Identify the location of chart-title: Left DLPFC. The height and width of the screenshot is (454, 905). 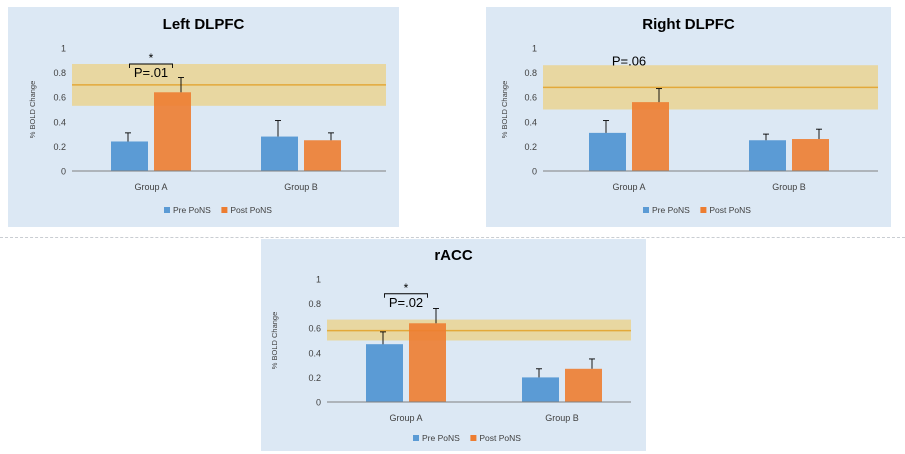
(204, 24).